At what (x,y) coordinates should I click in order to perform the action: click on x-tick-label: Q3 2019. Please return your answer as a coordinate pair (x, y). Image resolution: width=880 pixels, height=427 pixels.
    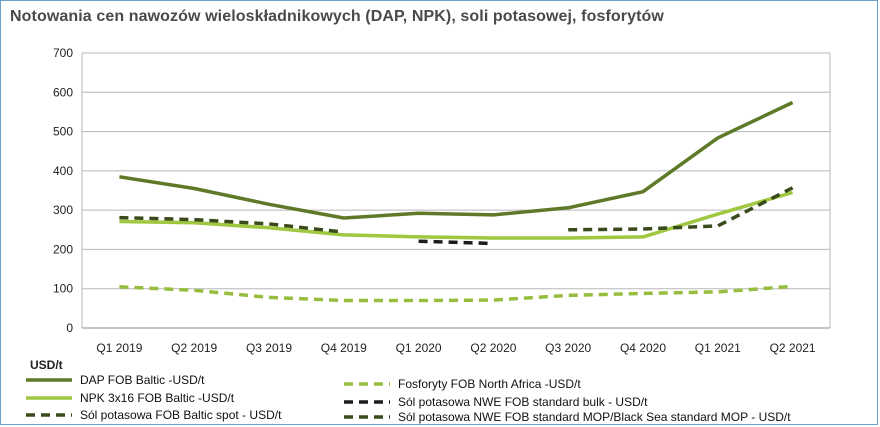
    Looking at the image, I should click on (269, 348).